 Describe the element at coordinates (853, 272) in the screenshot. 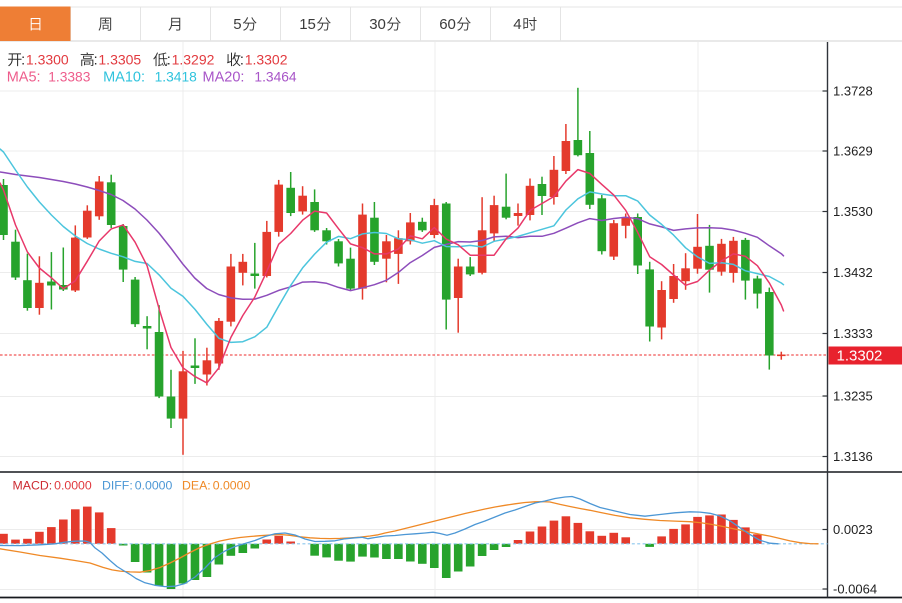

I see `svg-text: 1.3432` at that location.